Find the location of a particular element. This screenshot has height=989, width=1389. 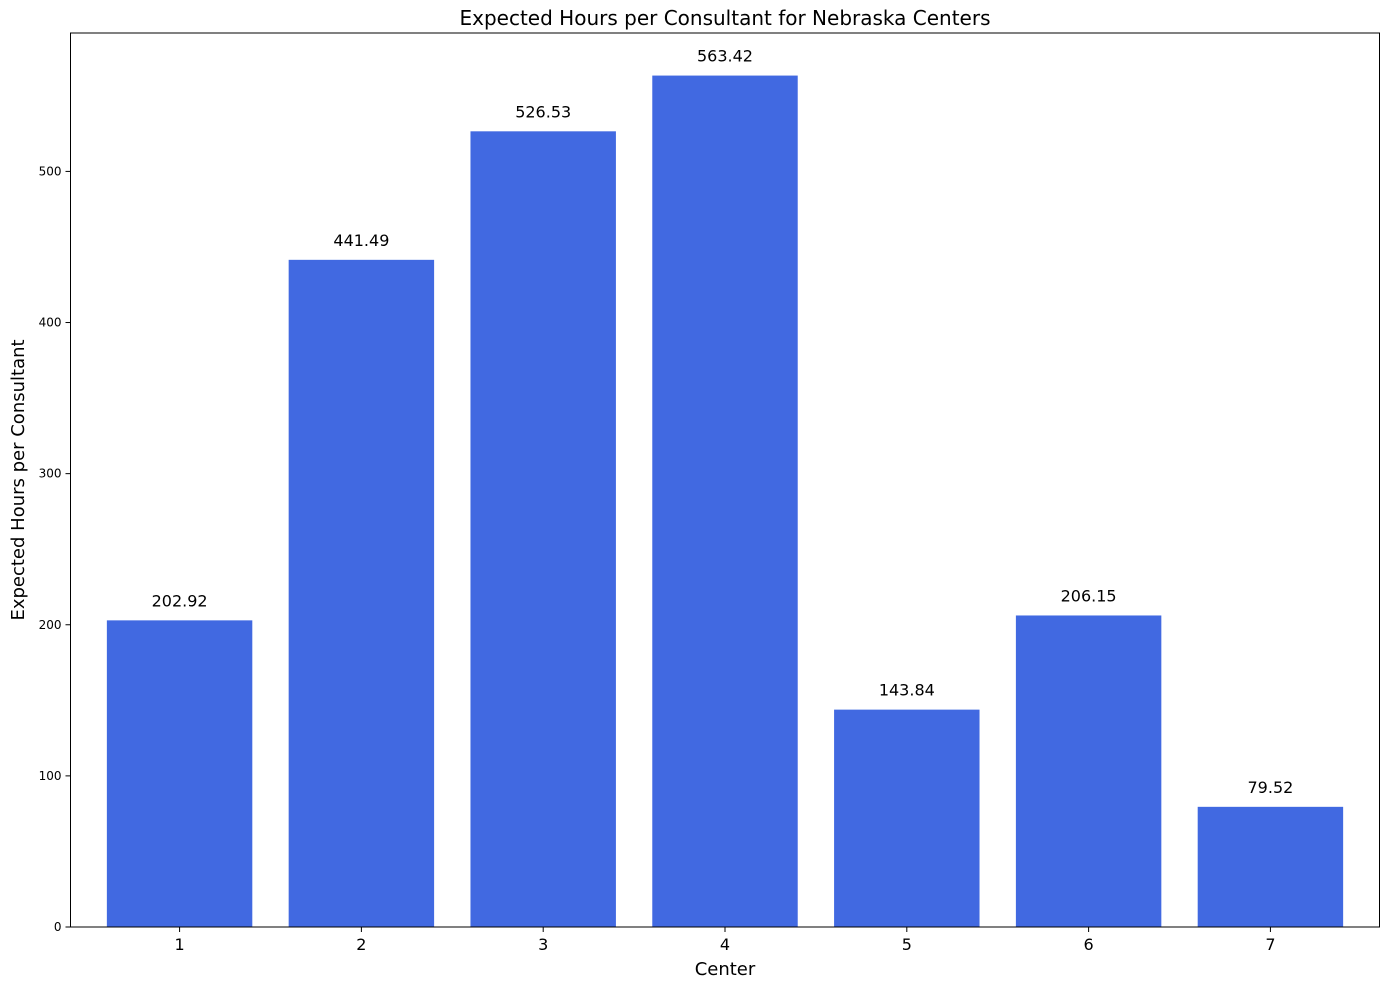

data-label-center-4: 563.42 is located at coordinates (725, 56).